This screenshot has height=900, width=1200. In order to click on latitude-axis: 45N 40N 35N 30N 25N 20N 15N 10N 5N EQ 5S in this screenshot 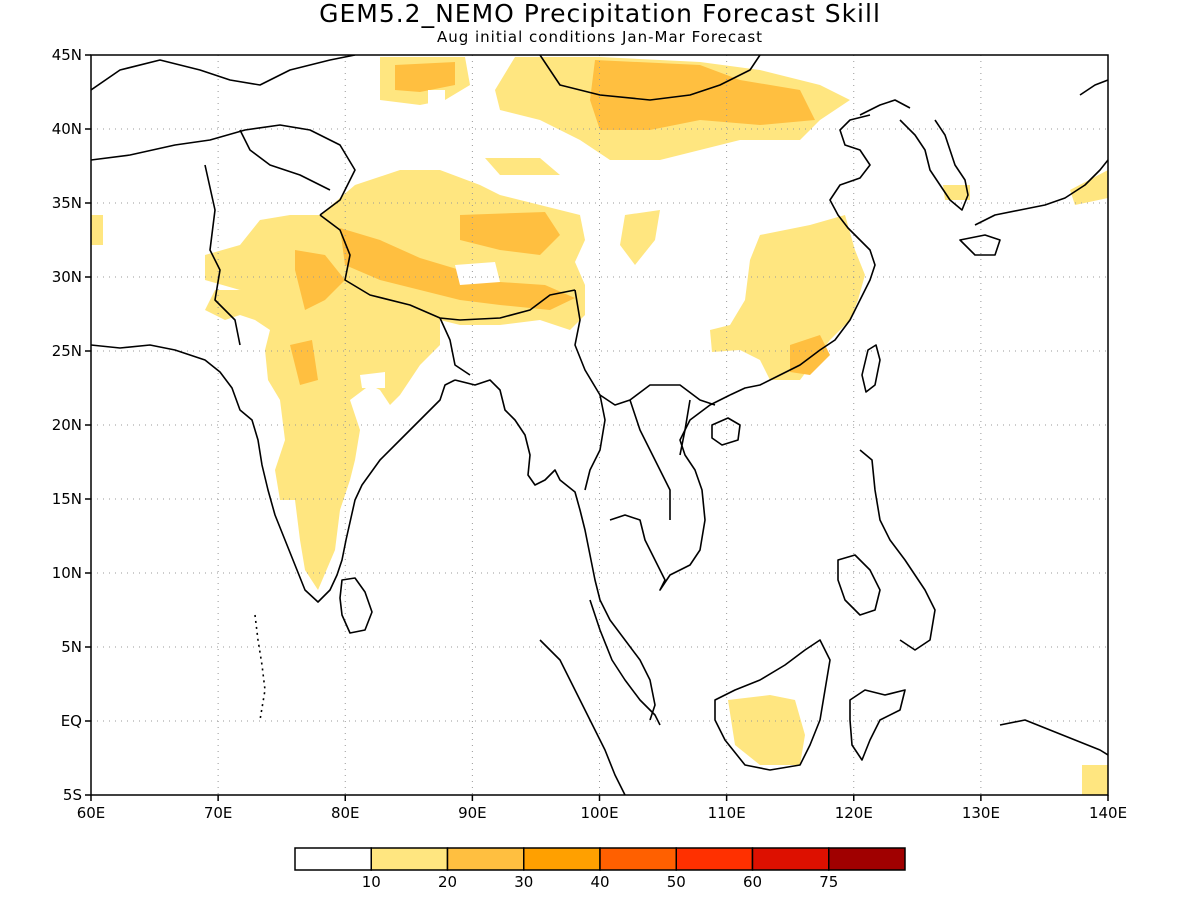, I will do `click(71, 425)`.